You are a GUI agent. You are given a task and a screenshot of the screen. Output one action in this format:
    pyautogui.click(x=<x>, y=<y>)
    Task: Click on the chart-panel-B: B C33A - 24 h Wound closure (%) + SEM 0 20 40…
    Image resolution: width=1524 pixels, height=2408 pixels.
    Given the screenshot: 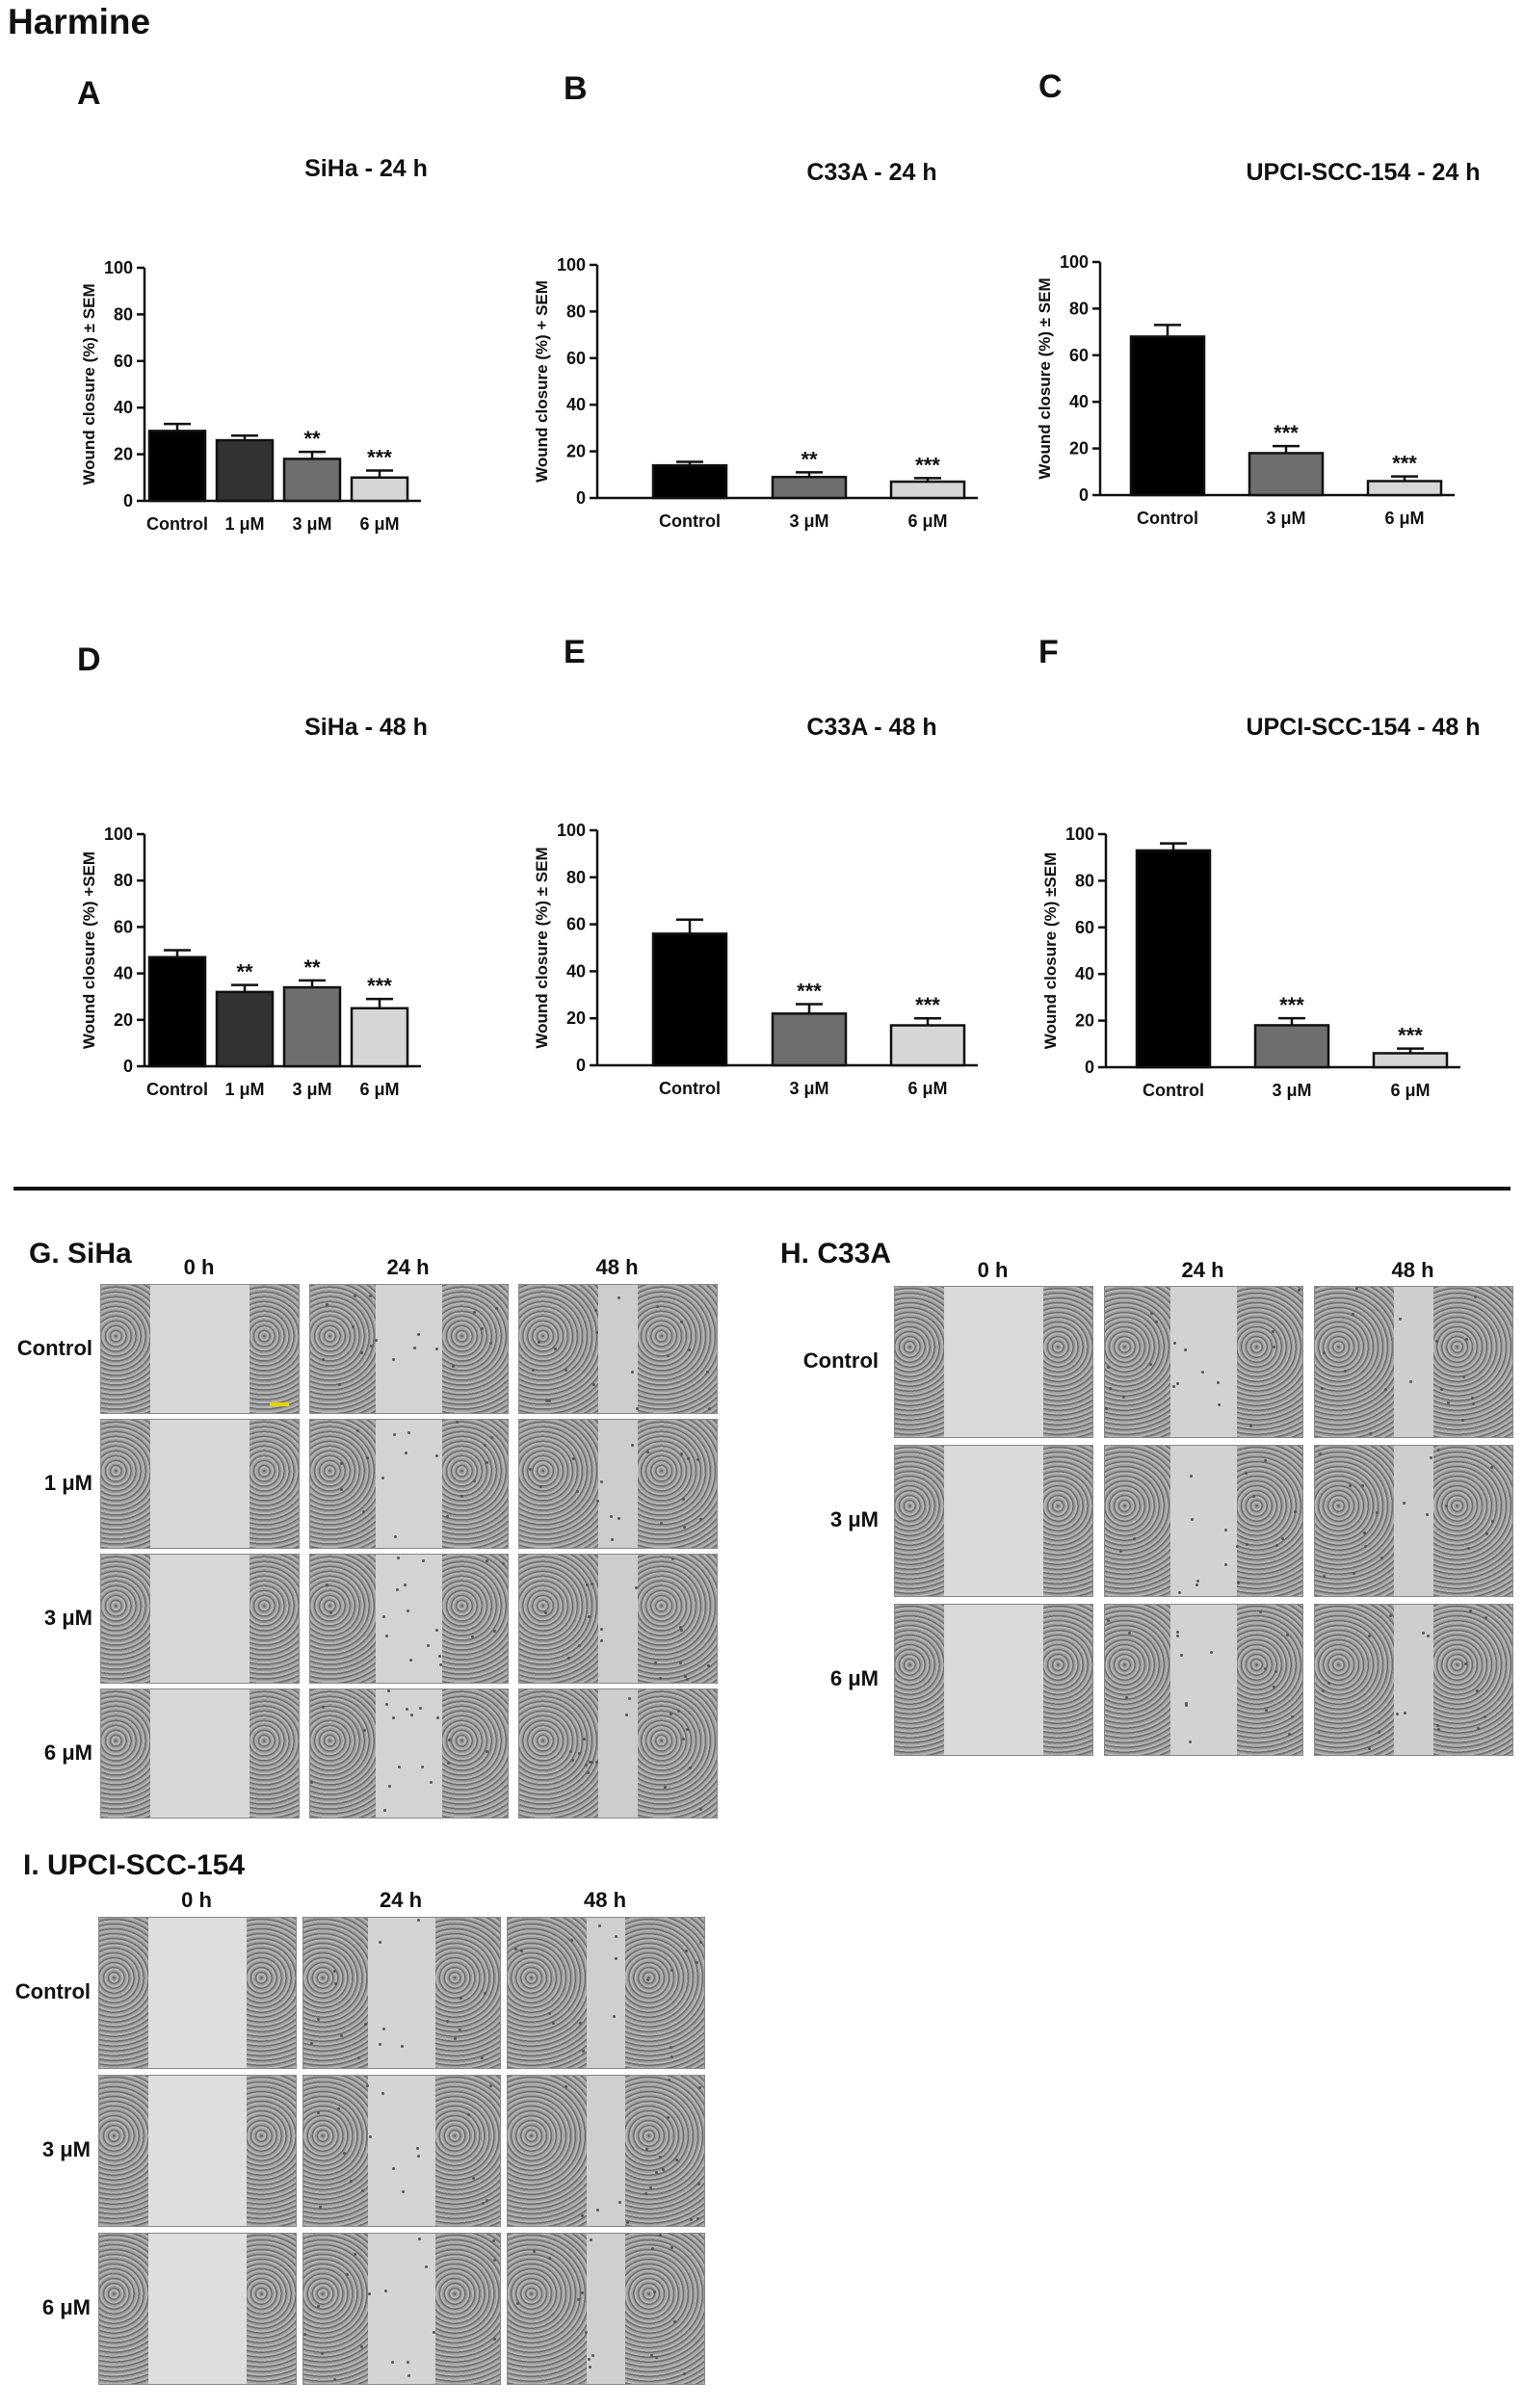 What is the action you would take?
    pyautogui.click(x=755, y=300)
    